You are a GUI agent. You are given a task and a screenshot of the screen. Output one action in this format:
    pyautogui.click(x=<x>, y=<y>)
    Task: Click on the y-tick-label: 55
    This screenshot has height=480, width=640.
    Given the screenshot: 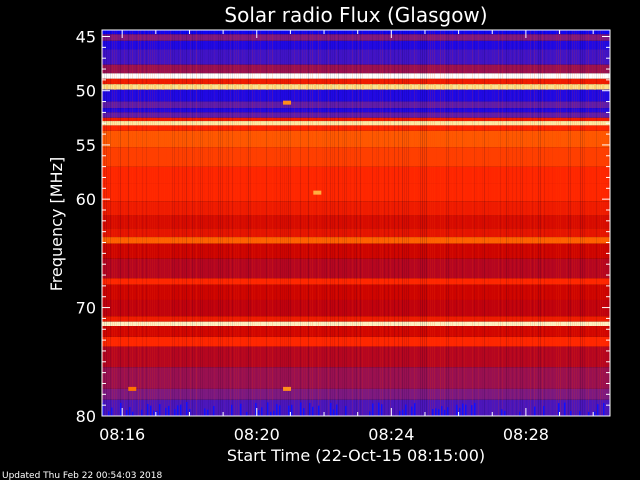 What is the action you would take?
    pyautogui.click(x=86, y=145)
    